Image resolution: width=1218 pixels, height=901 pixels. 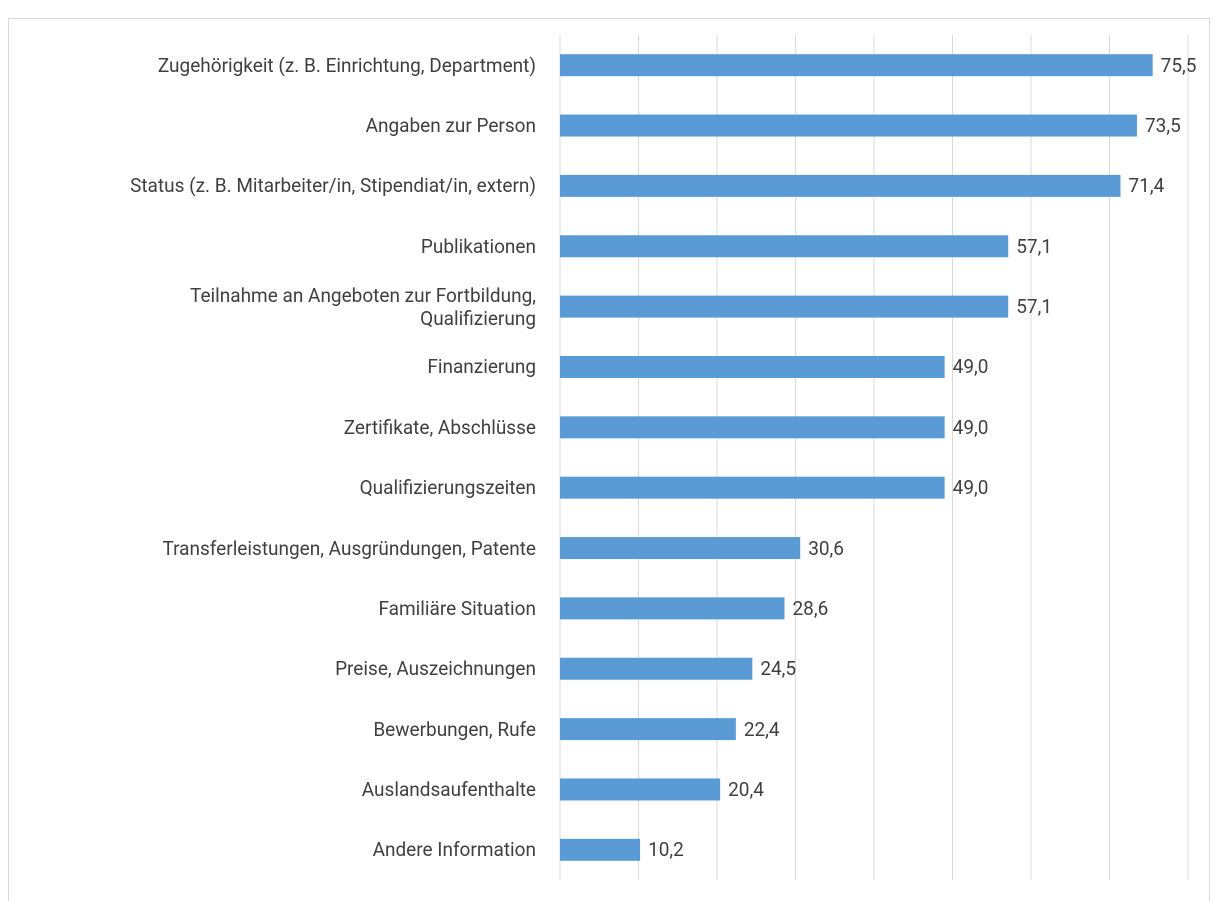 I want to click on data-label: 73,5, so click(x=1162, y=126).